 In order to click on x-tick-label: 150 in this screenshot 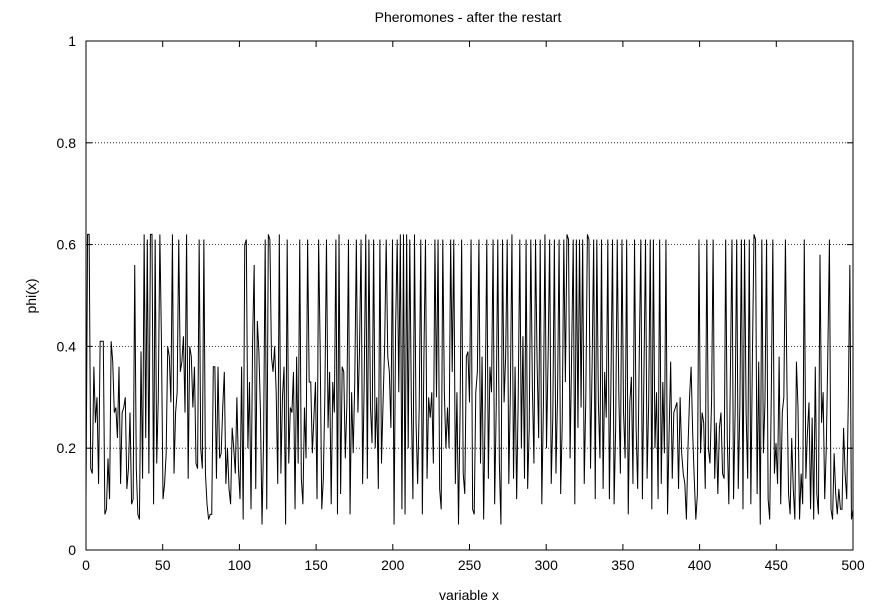, I will do `click(316, 565)`.